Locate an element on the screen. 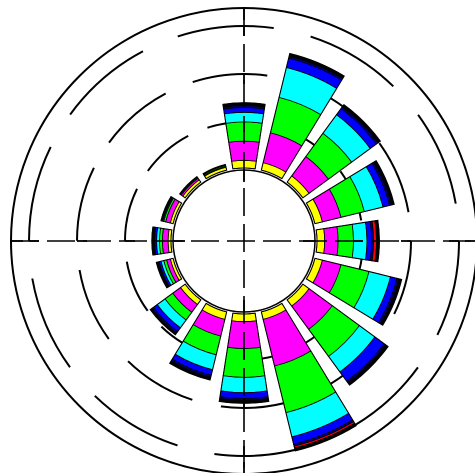  bar-1-outline is located at coordinates (244, 136).